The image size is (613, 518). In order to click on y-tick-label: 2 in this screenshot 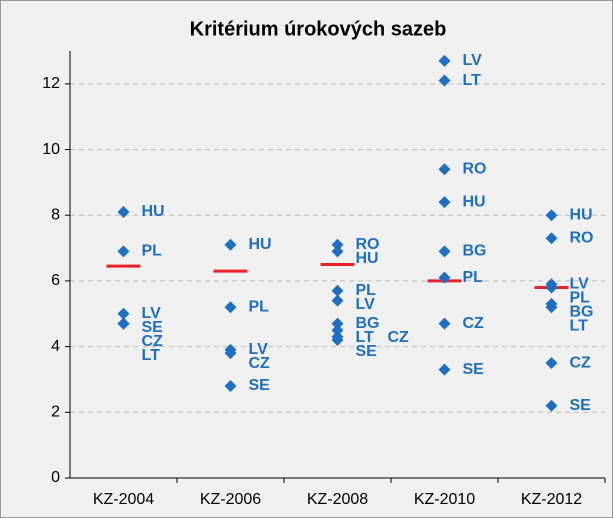, I will do `click(55, 412)`.